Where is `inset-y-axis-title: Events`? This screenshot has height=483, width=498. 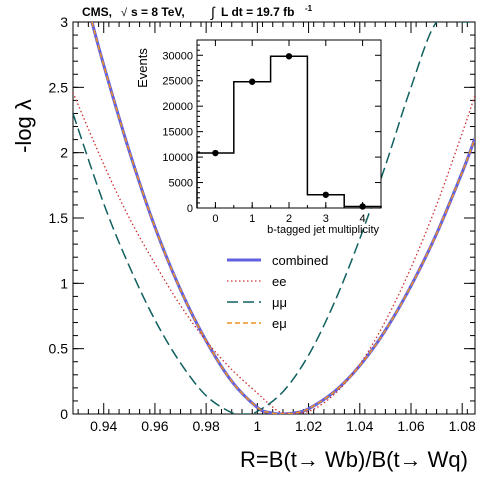
inset-y-axis-title: Events is located at coordinates (142, 68).